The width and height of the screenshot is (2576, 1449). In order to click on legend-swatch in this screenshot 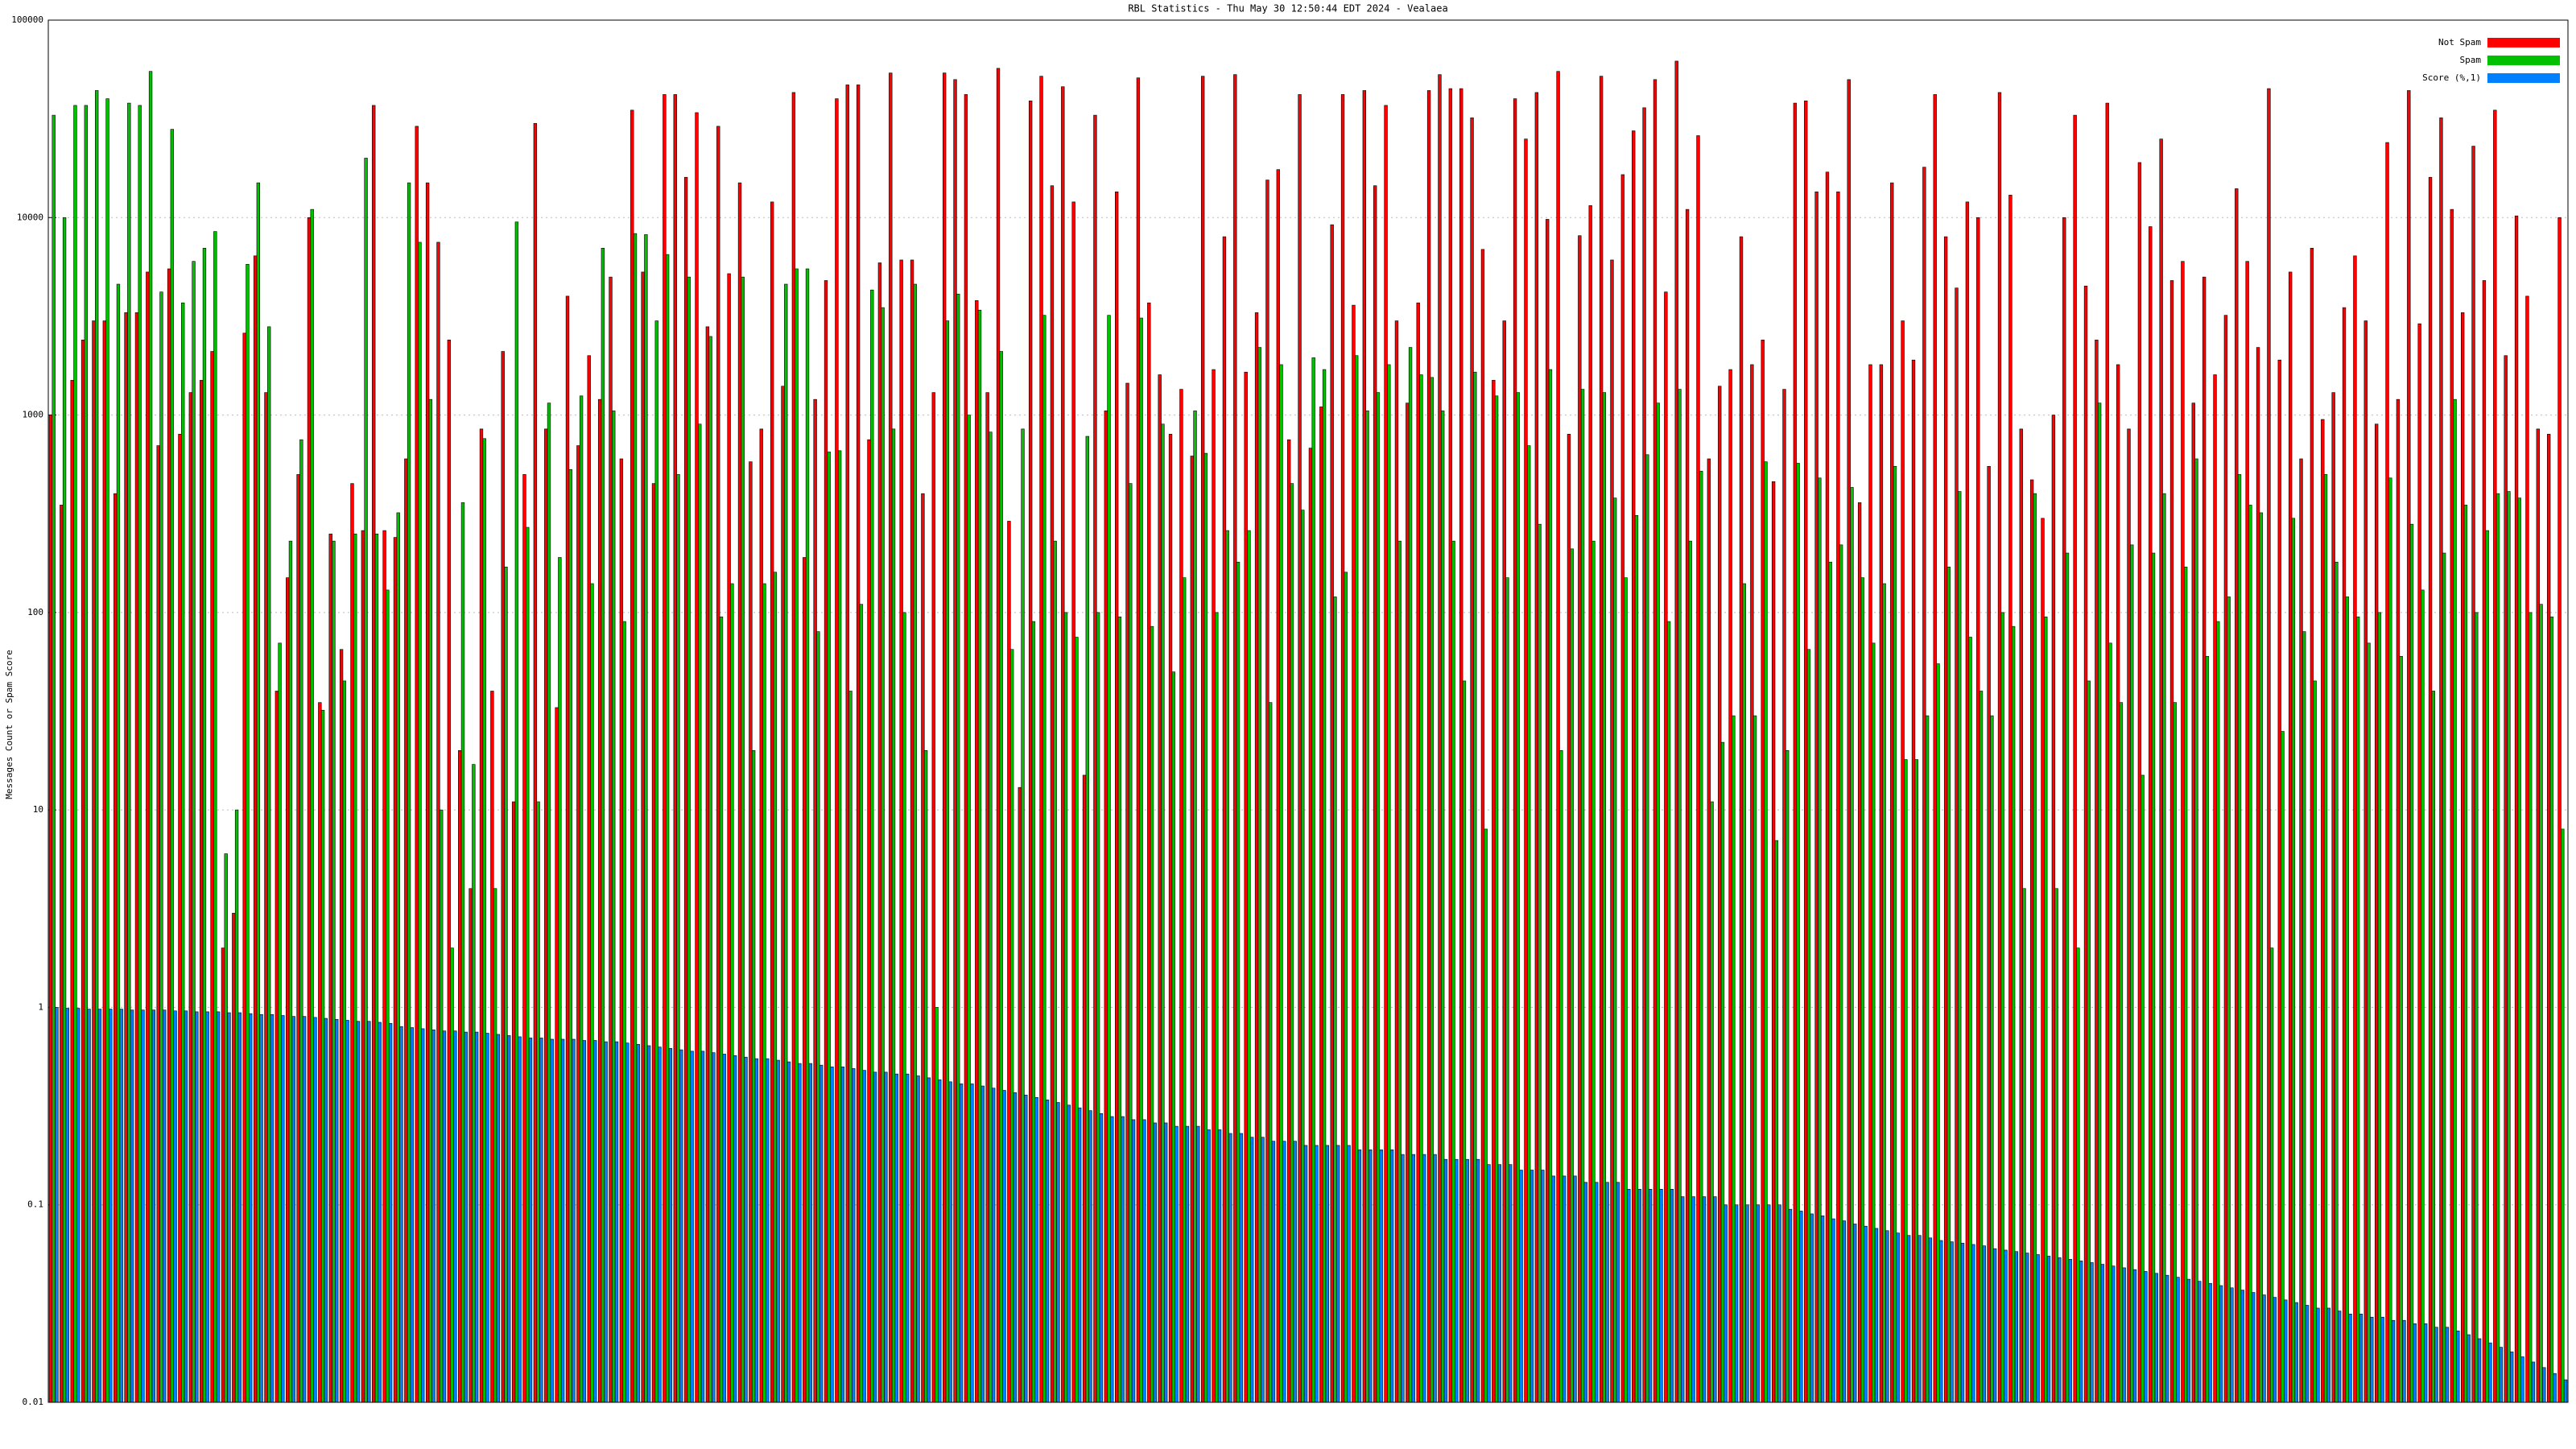, I will do `click(2523, 42)`.